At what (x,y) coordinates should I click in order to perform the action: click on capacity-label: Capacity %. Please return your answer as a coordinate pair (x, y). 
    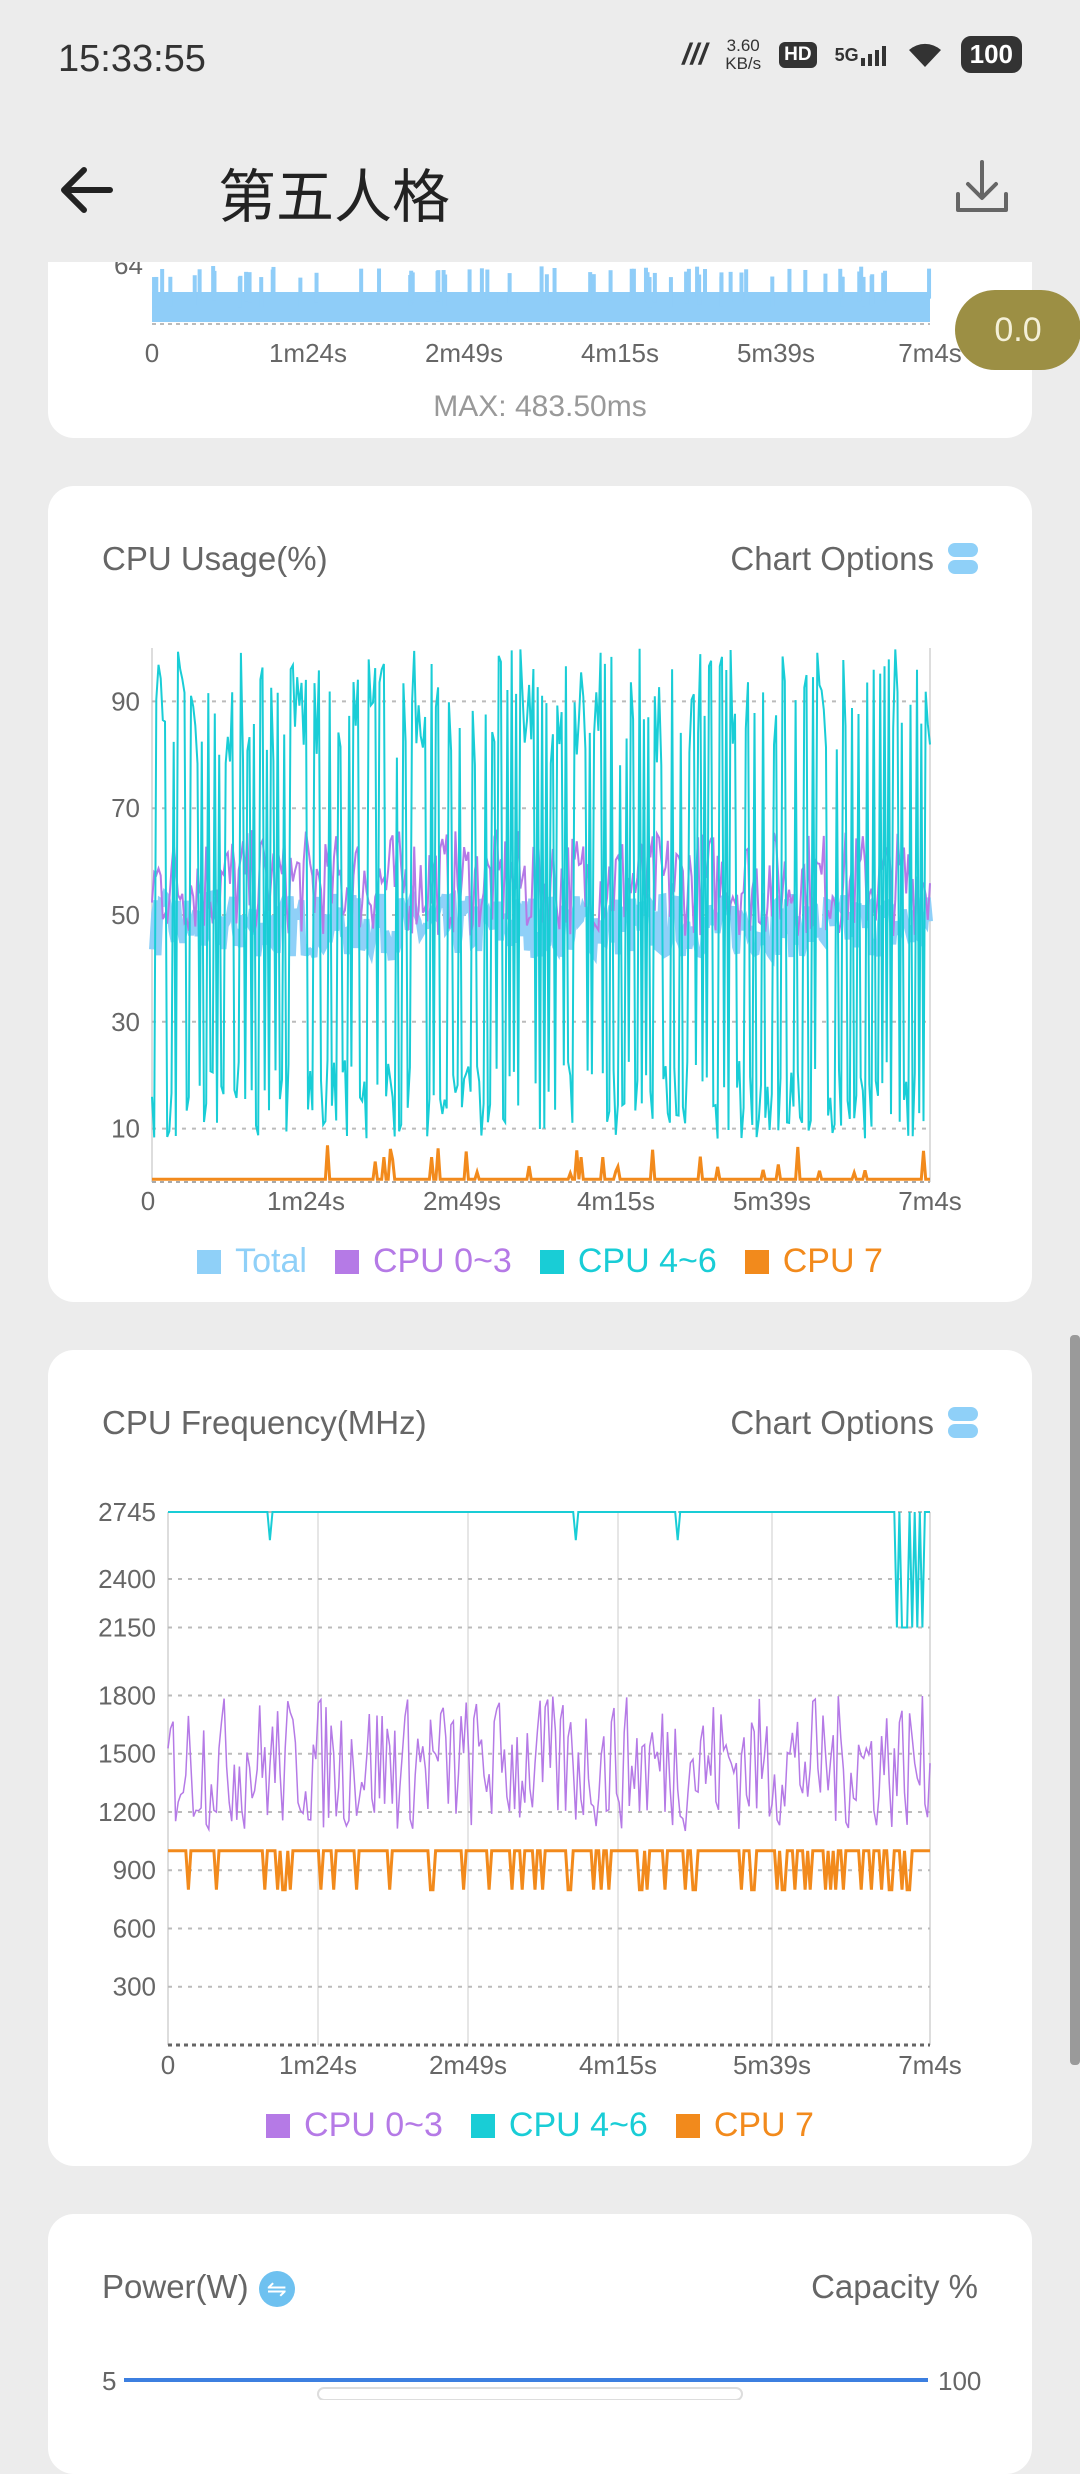
    Looking at the image, I should click on (894, 2286).